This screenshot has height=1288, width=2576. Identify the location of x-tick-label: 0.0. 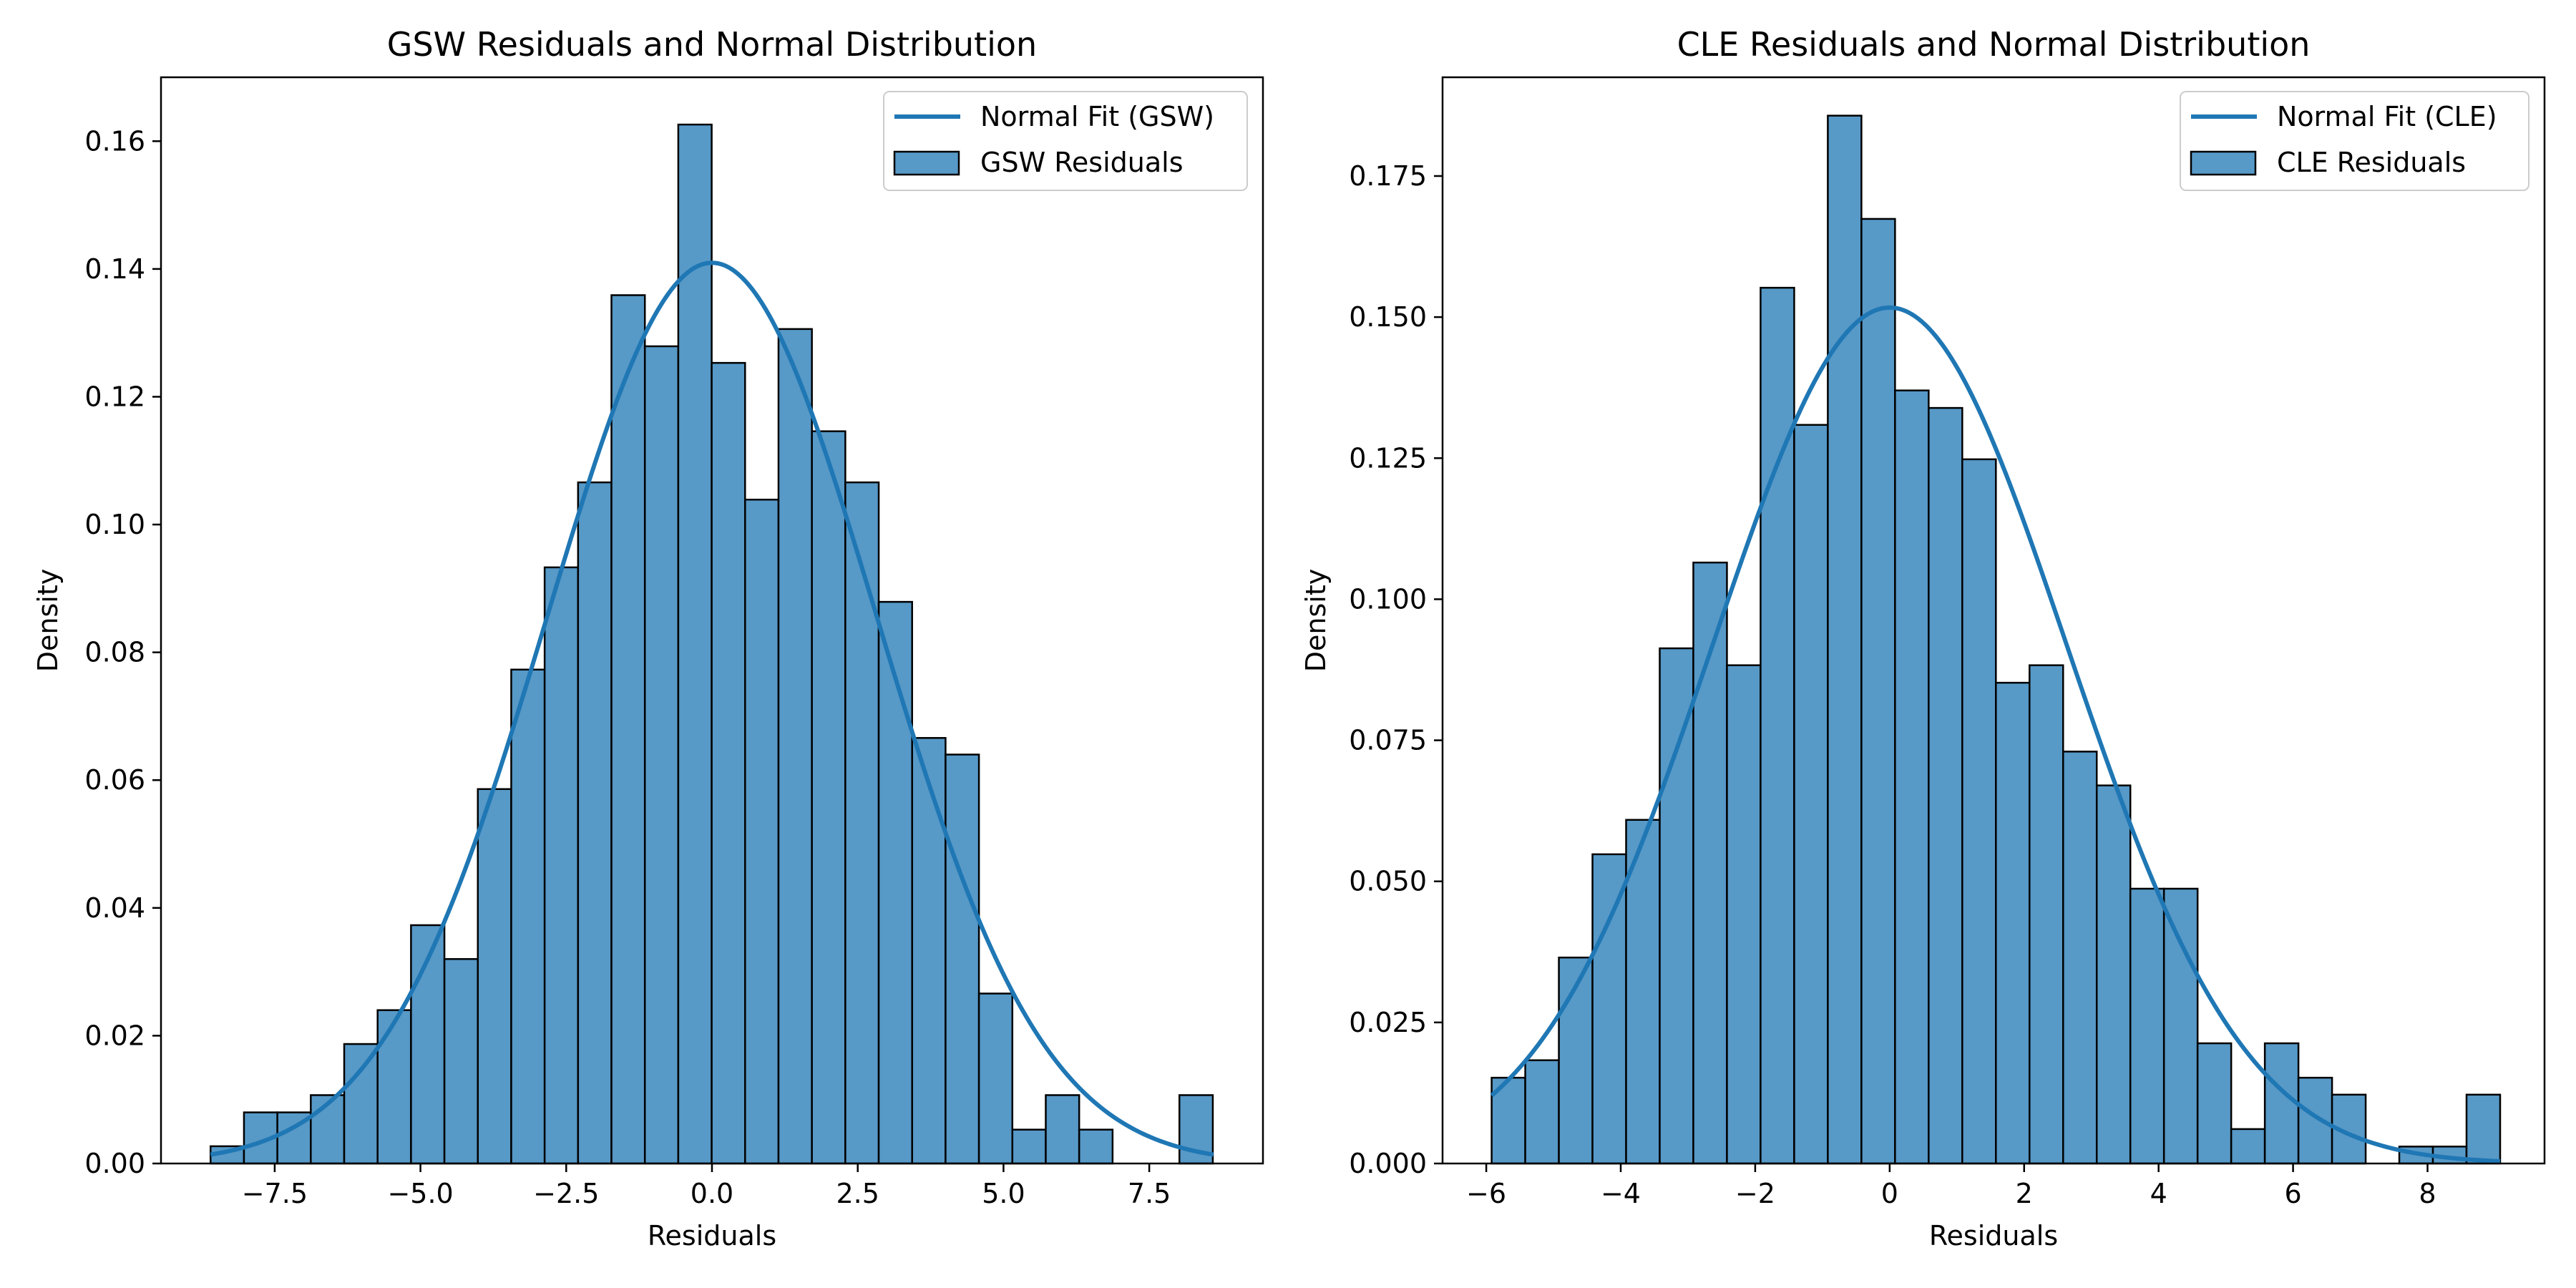
(712, 1193).